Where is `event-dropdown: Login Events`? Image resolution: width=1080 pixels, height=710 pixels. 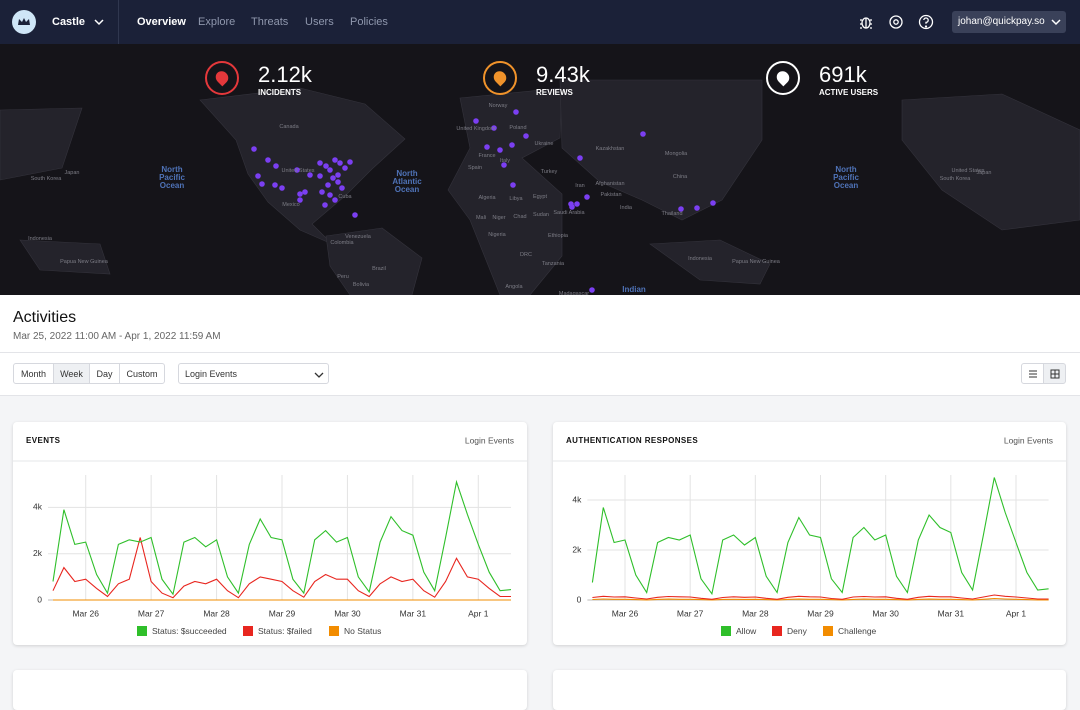
event-dropdown: Login Events is located at coordinates (253, 373).